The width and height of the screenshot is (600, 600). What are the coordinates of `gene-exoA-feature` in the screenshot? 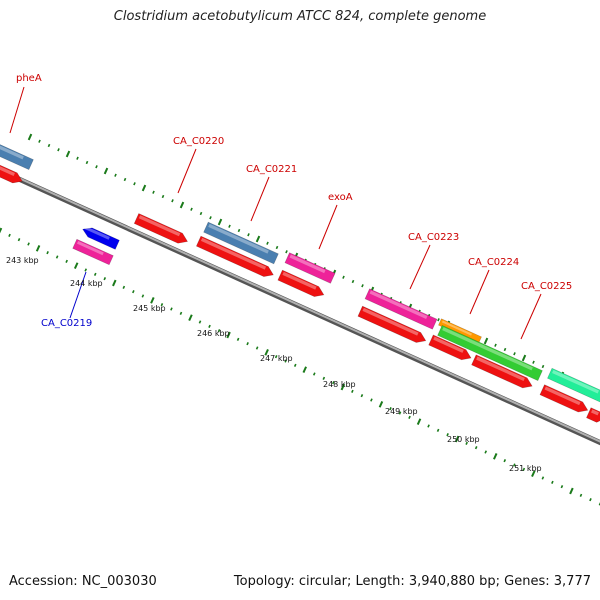 It's located at (310, 268).